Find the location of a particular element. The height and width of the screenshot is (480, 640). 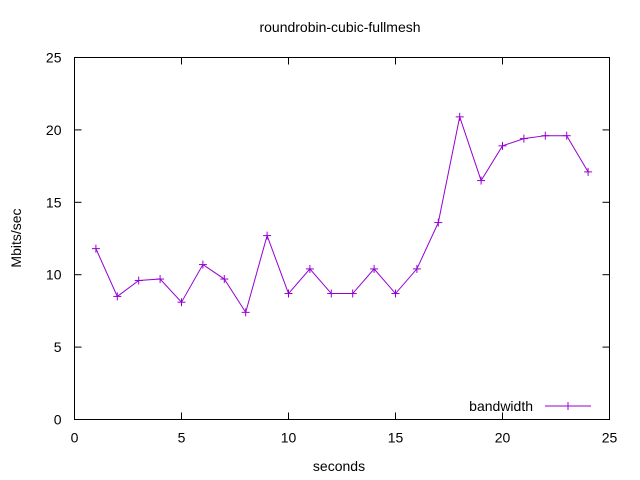

x-tick-label: 10 is located at coordinates (289, 438).